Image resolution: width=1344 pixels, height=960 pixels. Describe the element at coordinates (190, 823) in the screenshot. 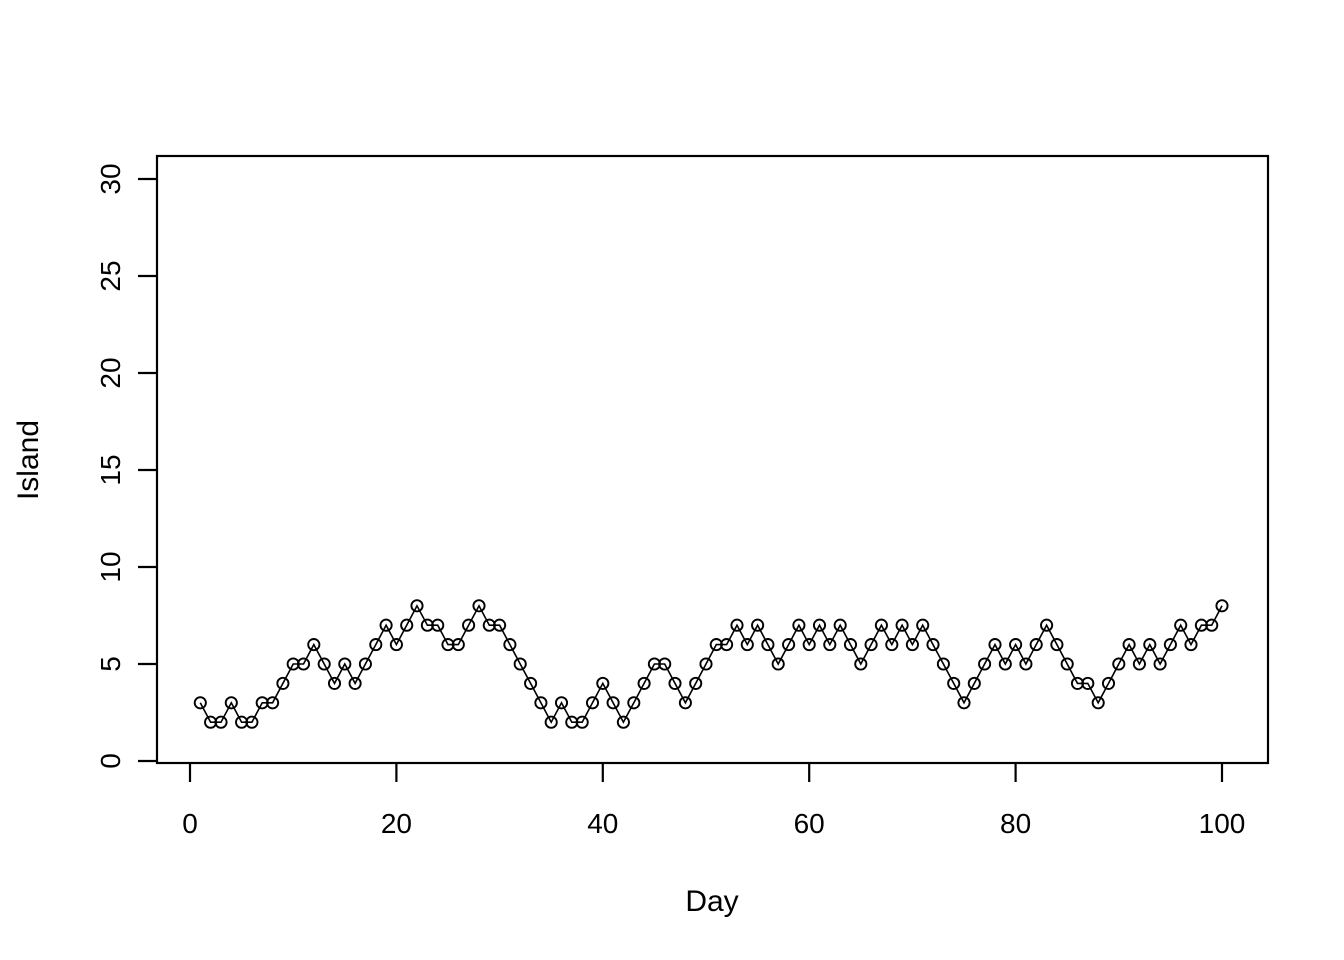

I see `x-tick-label: 0` at that location.